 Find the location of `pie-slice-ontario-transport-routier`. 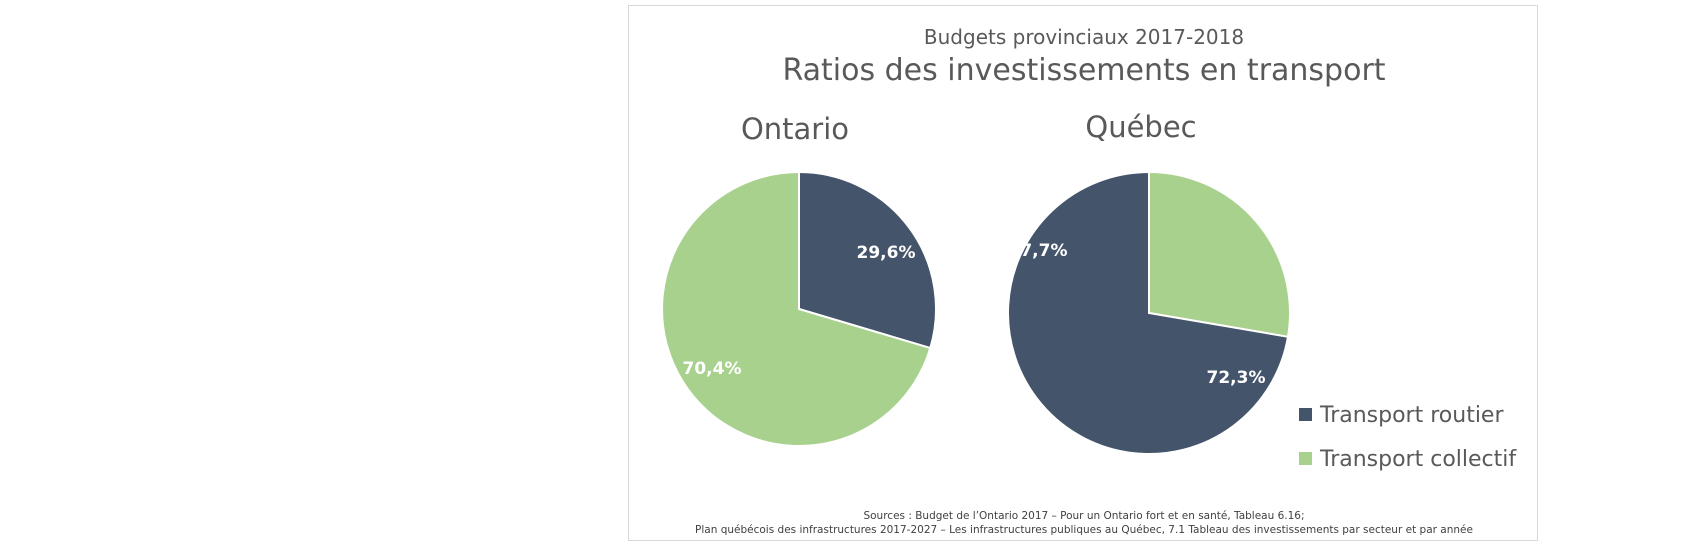

pie-slice-ontario-transport-routier is located at coordinates (867, 260).